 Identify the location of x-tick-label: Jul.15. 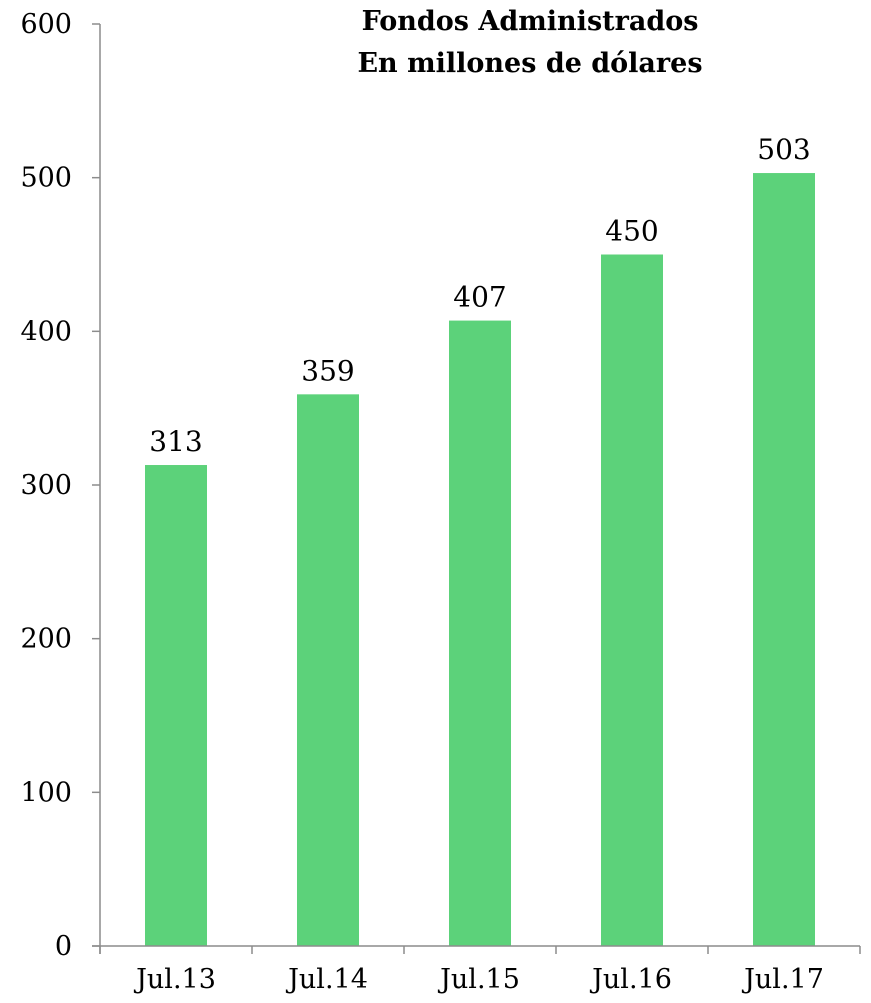
(478, 979).